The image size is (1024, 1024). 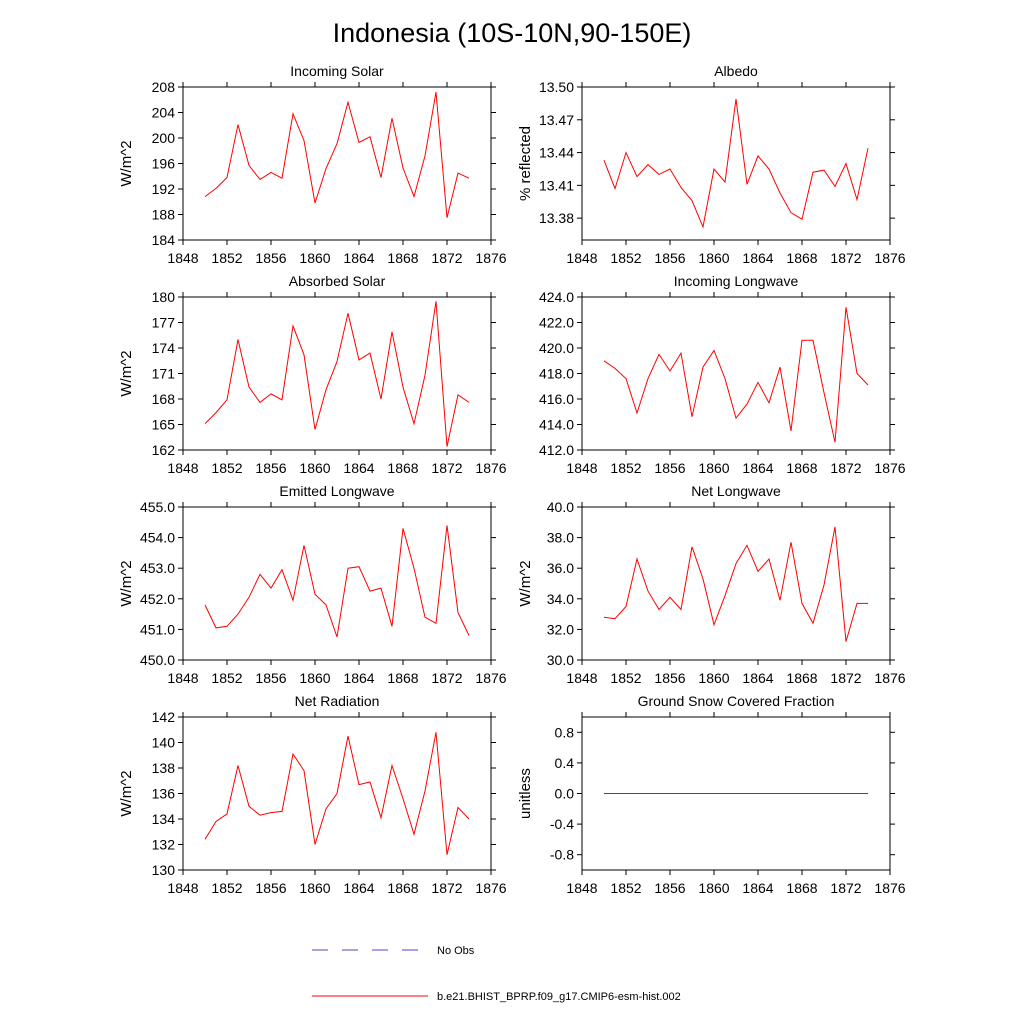 What do you see at coordinates (164, 717) in the screenshot?
I see `net-radiation-ytick-label: 142` at bounding box center [164, 717].